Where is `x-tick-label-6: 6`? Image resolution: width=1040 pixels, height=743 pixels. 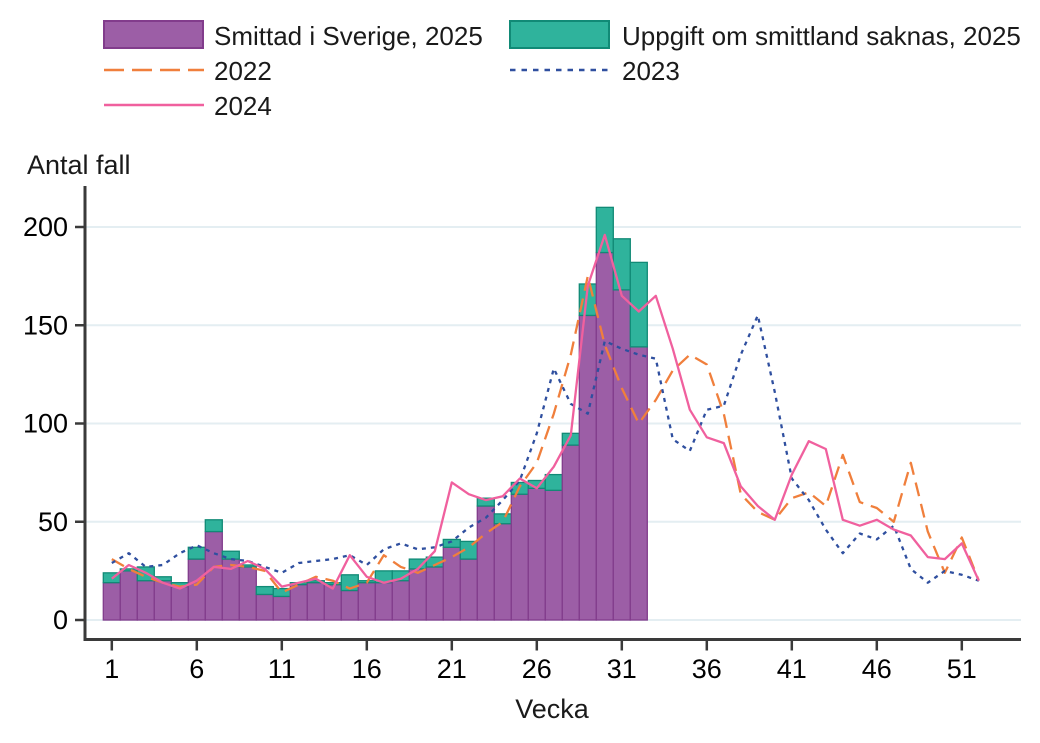
x-tick-label-6: 6 is located at coordinates (196, 669).